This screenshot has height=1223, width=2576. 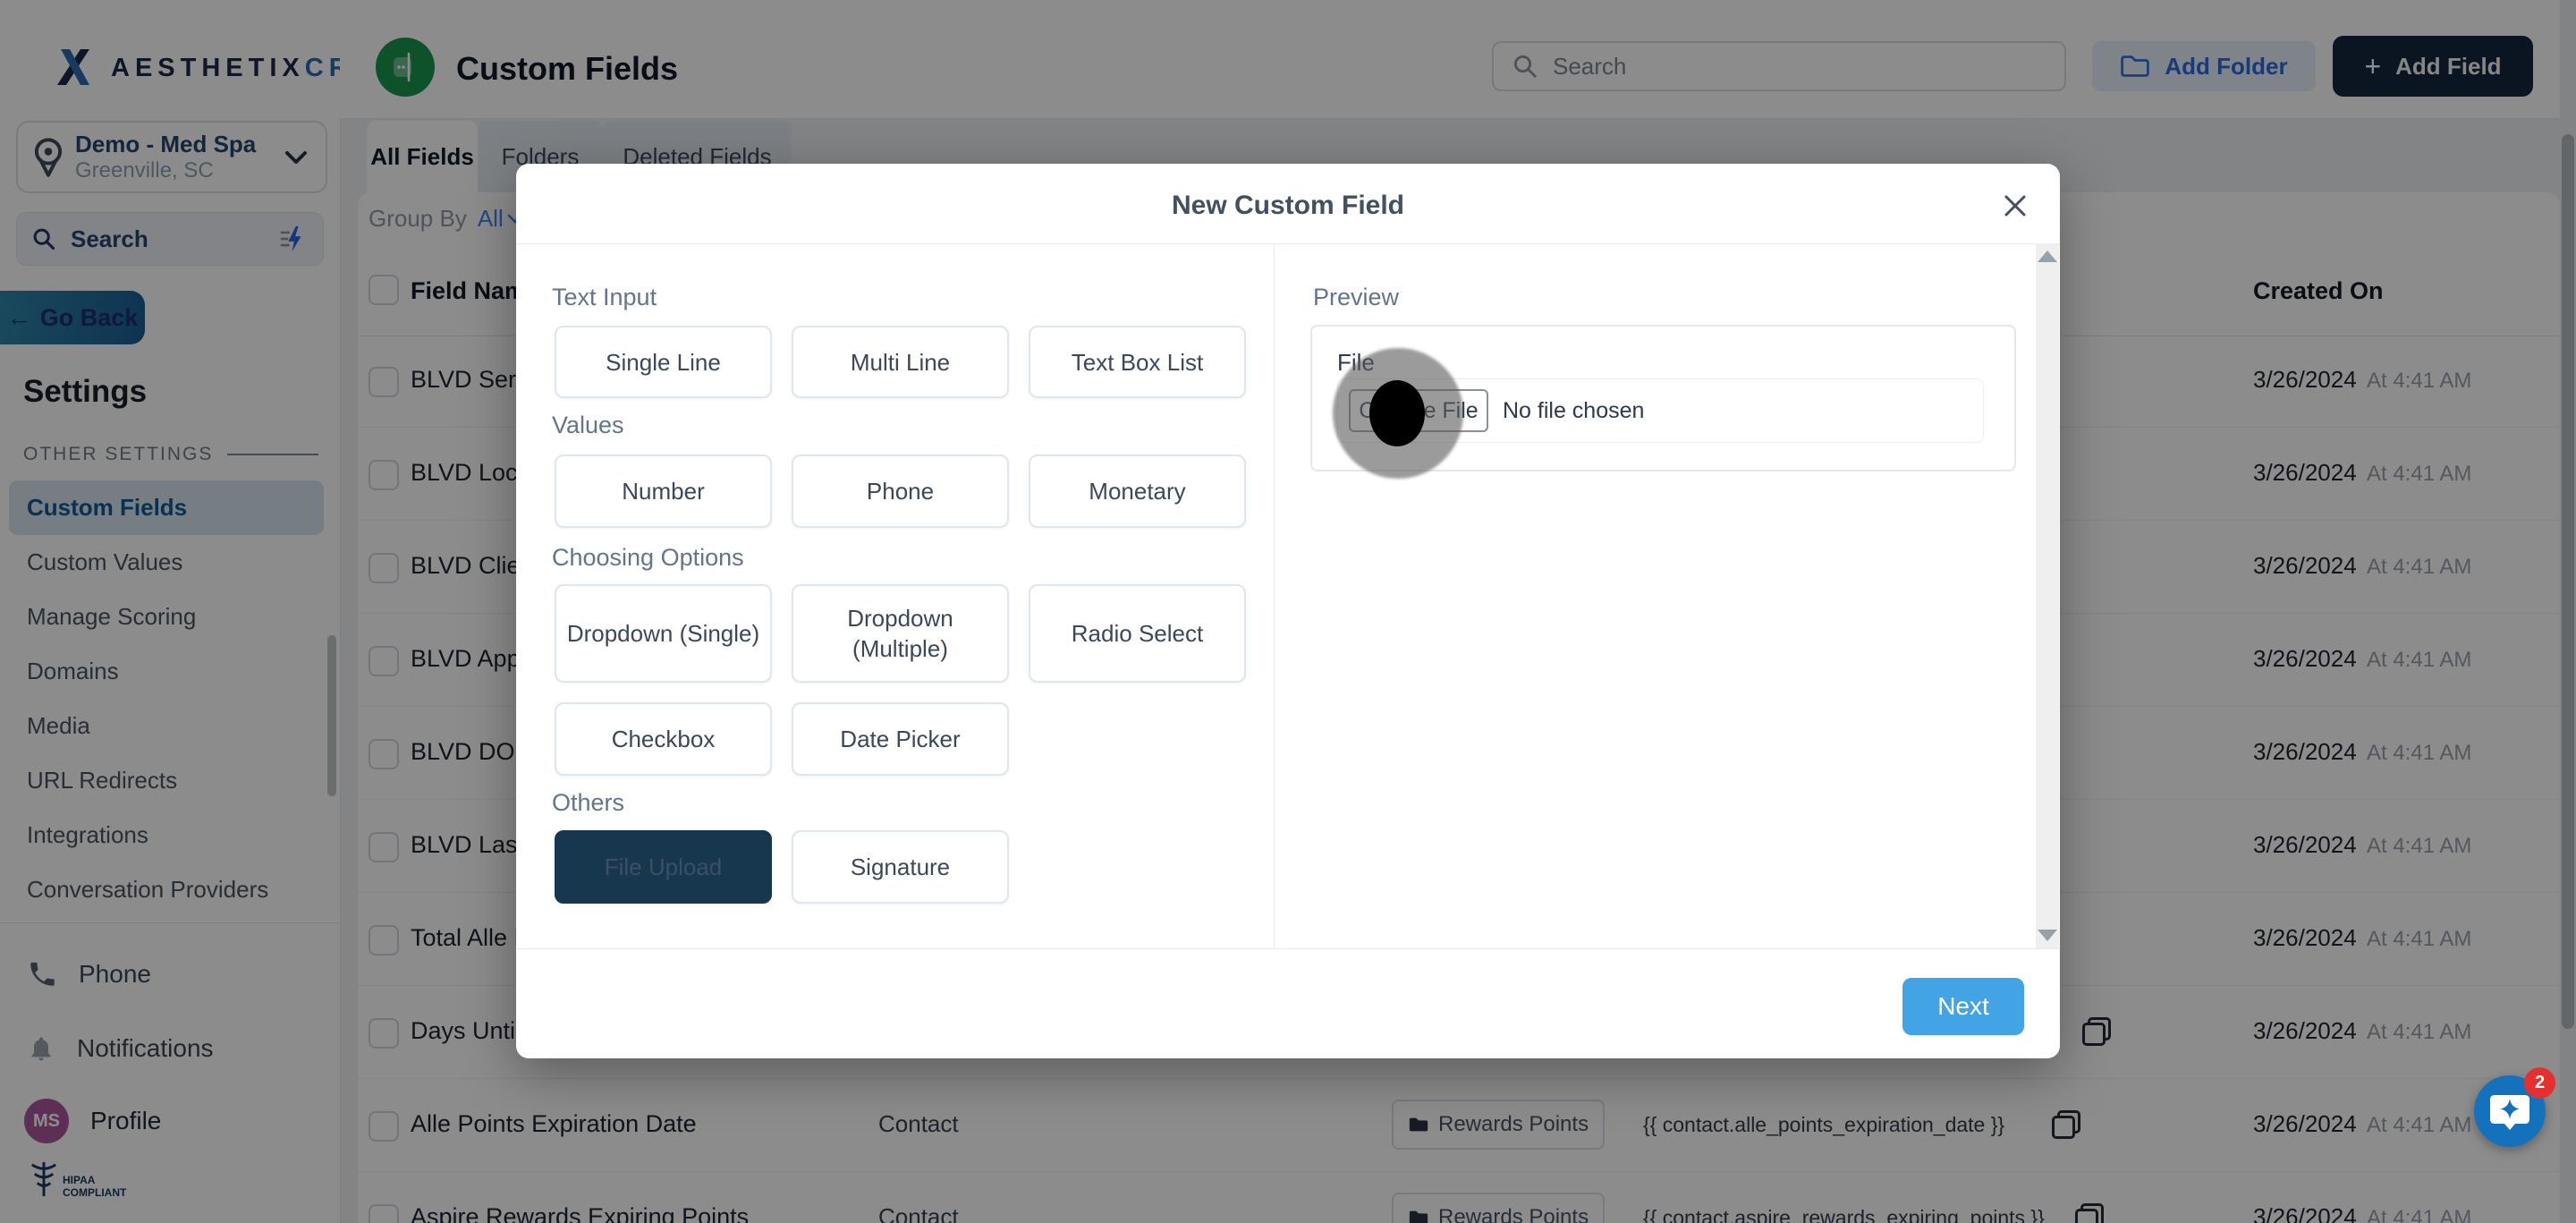 What do you see at coordinates (1574, 410) in the screenshot?
I see `no-file-chosen-text: No file chosen` at bounding box center [1574, 410].